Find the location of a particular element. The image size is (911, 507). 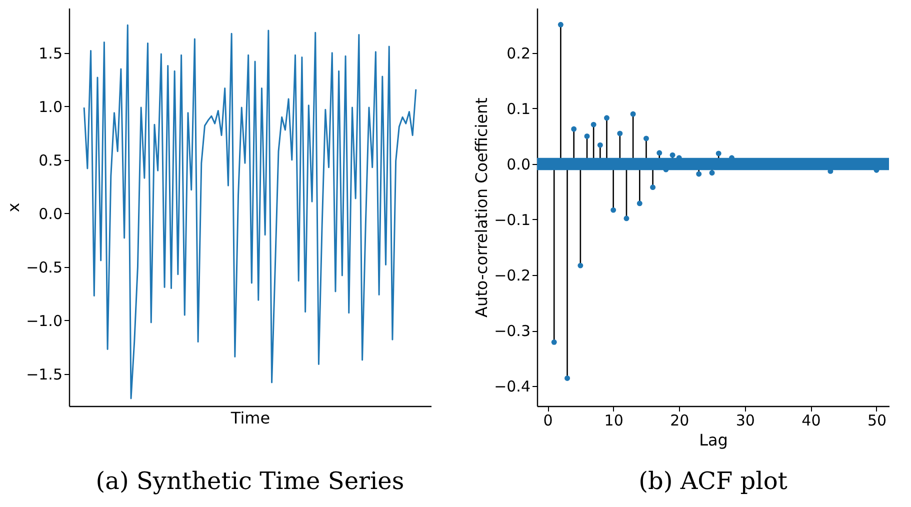

x-axis-title: Time is located at coordinates (250, 418).